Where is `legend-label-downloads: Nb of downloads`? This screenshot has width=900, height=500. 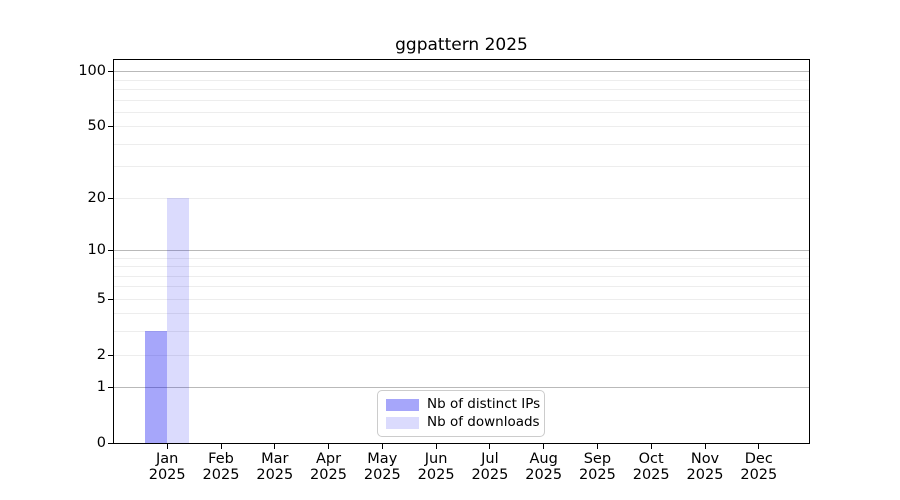 legend-label-downloads: Nb of downloads is located at coordinates (483, 422).